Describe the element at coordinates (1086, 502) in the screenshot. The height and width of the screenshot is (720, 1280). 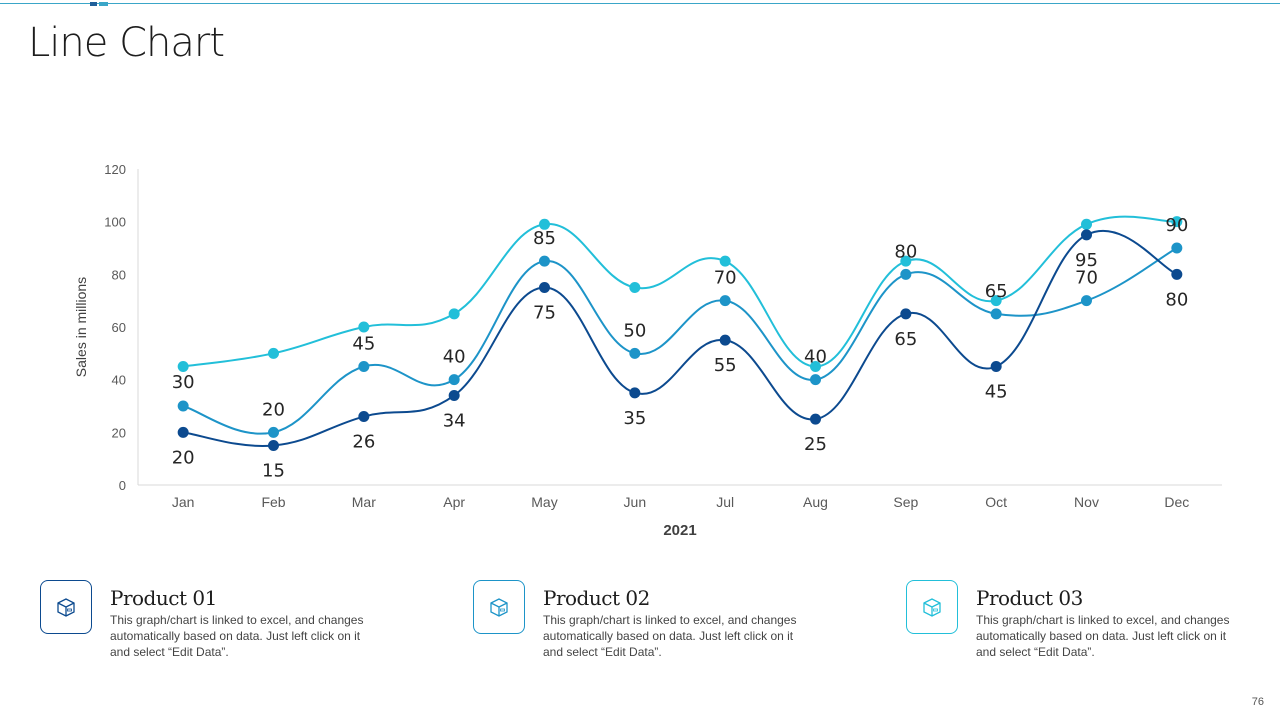
I see `x-tick-label: Nov` at that location.